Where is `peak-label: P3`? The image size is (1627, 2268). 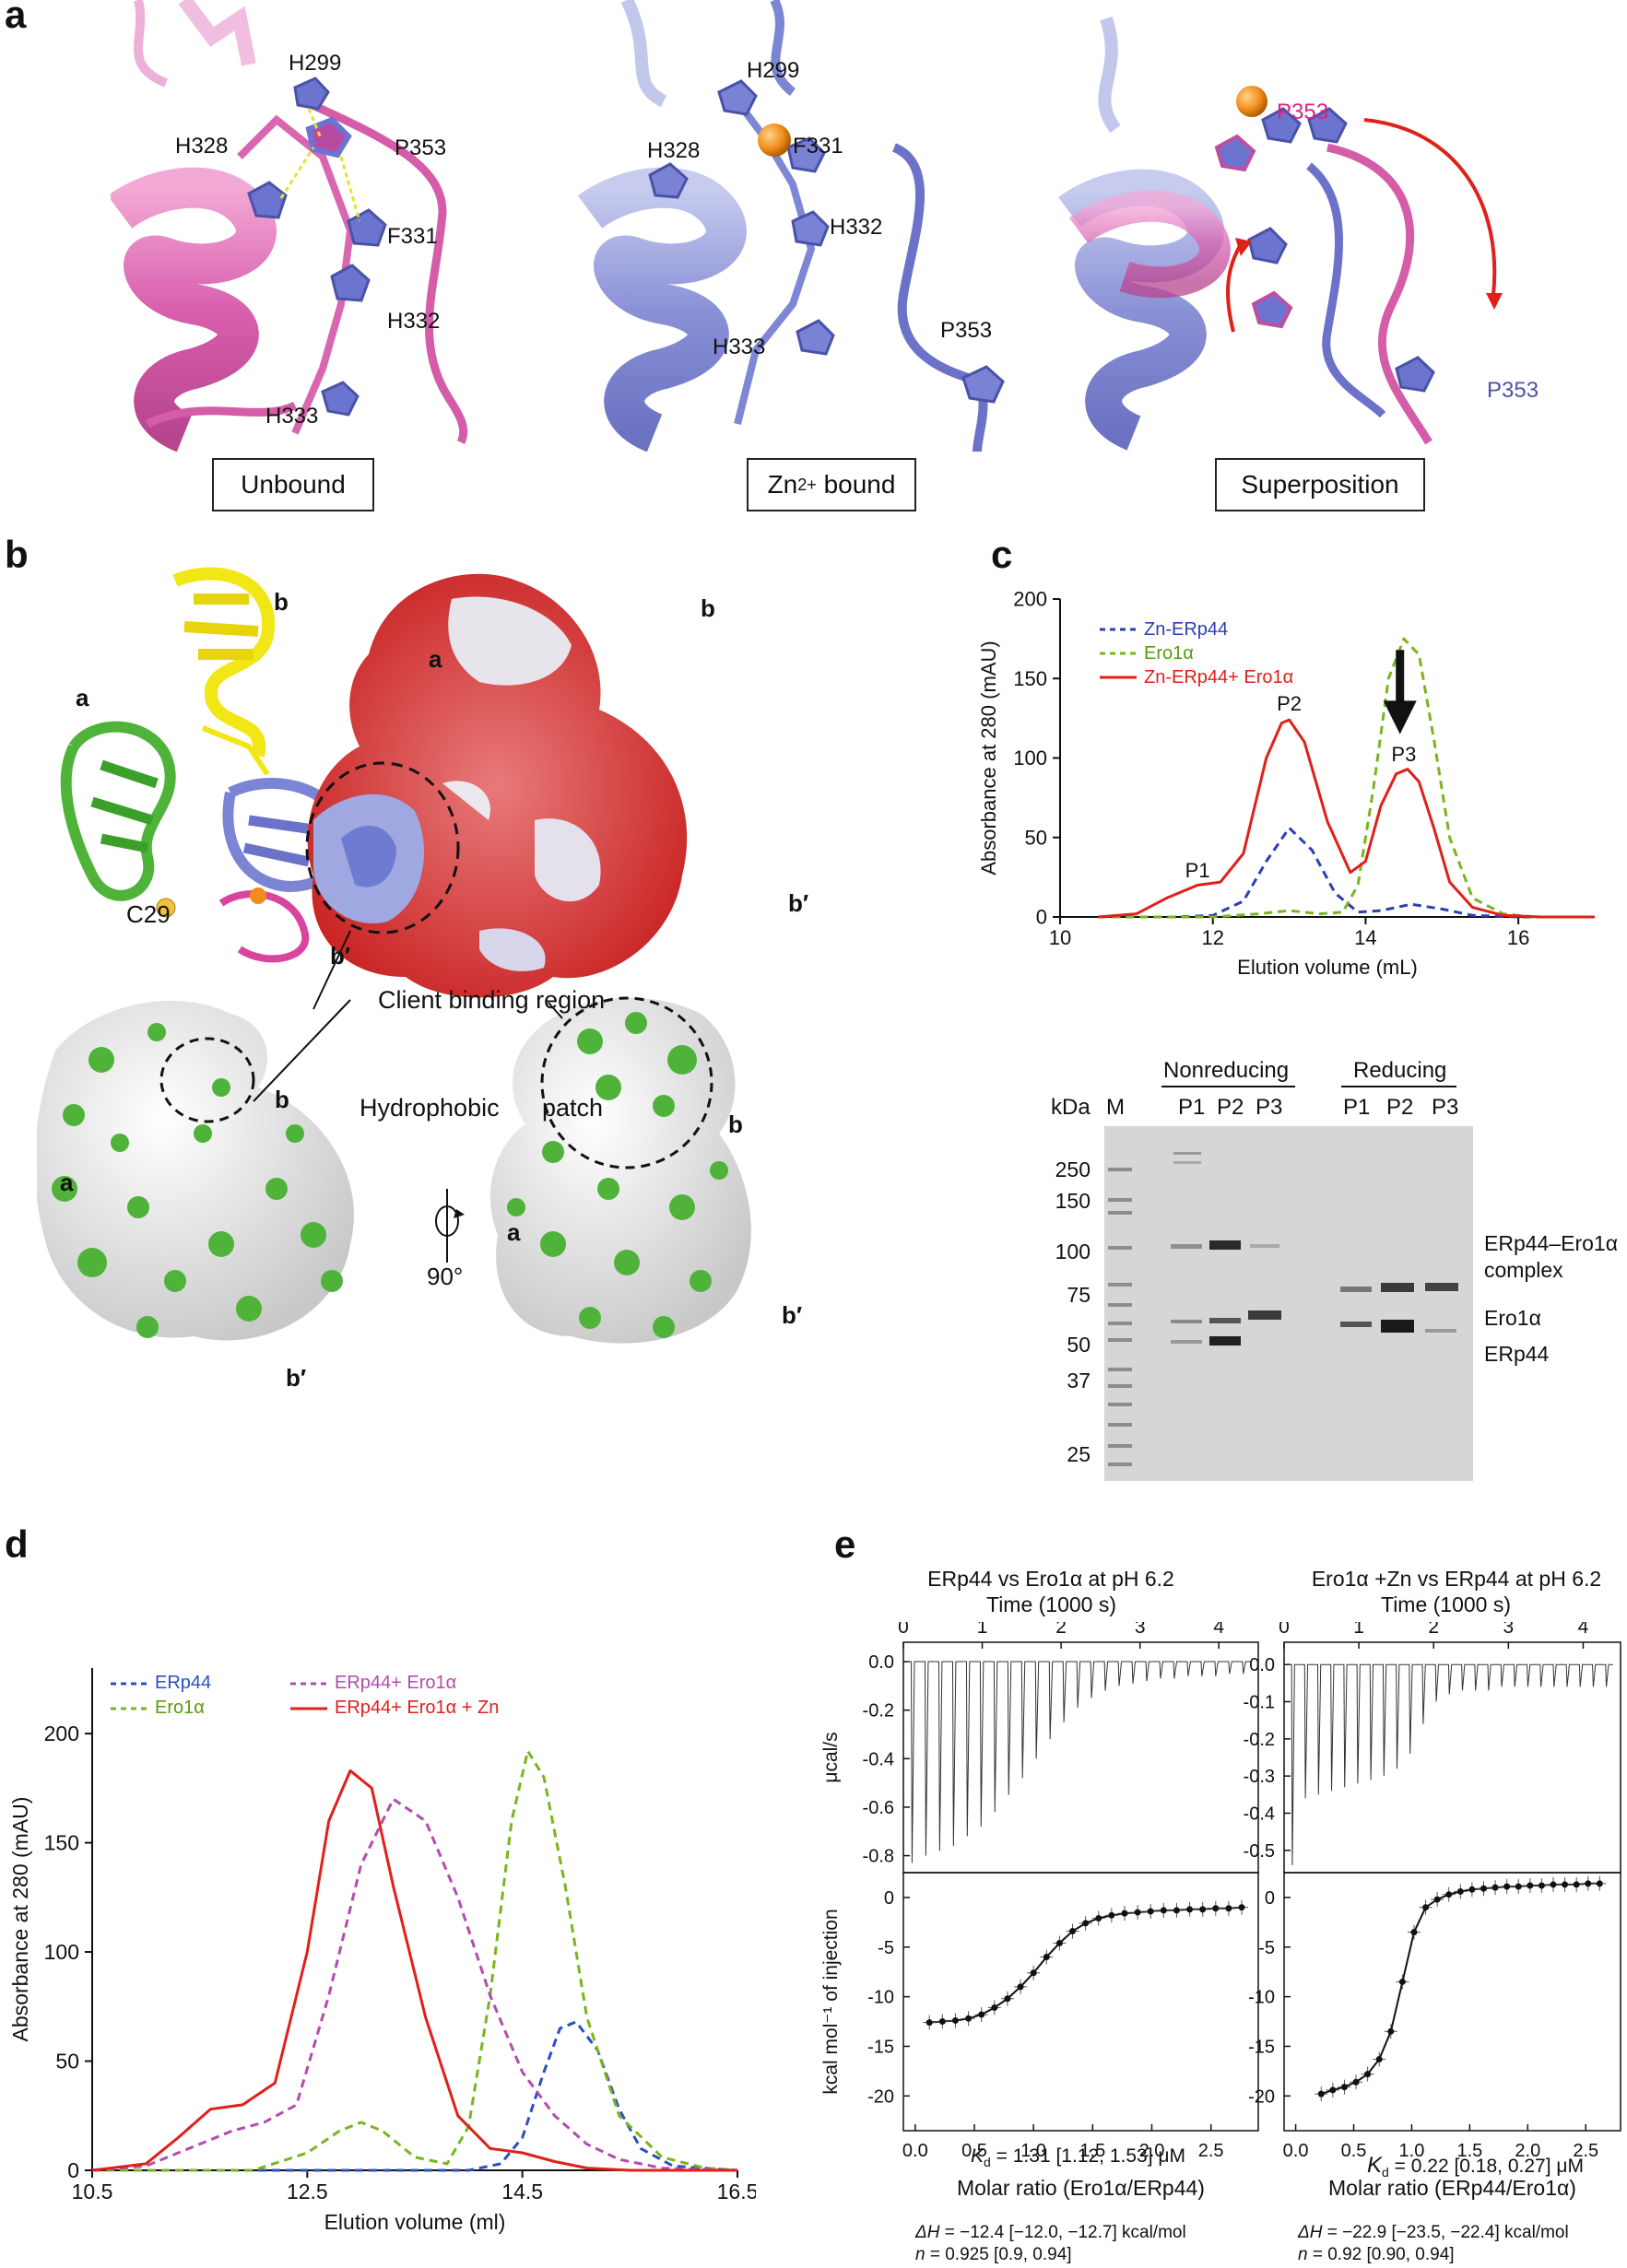
peak-label: P3 is located at coordinates (1403, 754).